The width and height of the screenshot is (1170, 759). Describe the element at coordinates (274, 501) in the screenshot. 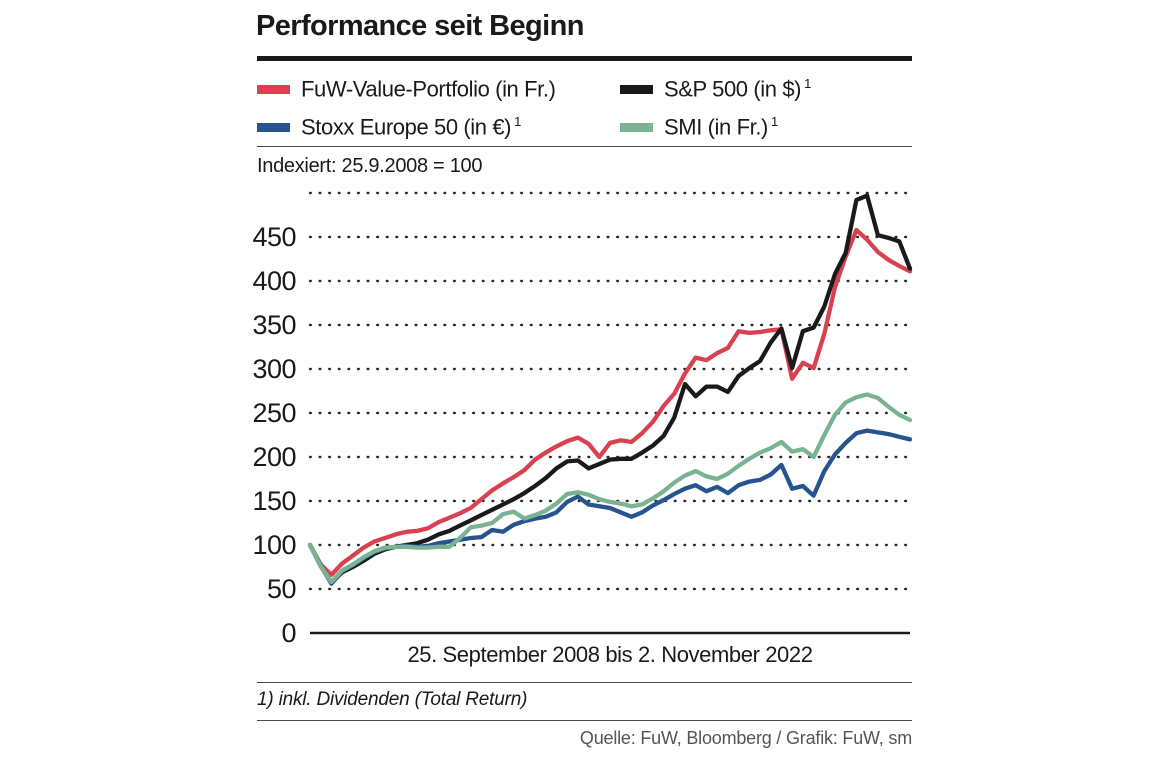

I see `y-tick-label: 150` at that location.